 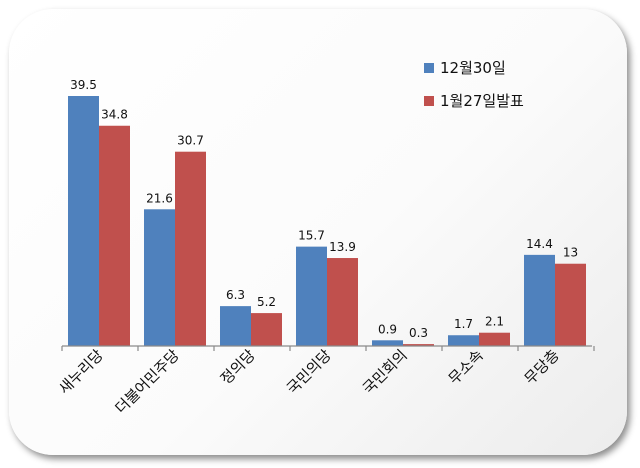 What do you see at coordinates (309, 372) in the screenshot?
I see `category-label-4: 국민의당` at bounding box center [309, 372].